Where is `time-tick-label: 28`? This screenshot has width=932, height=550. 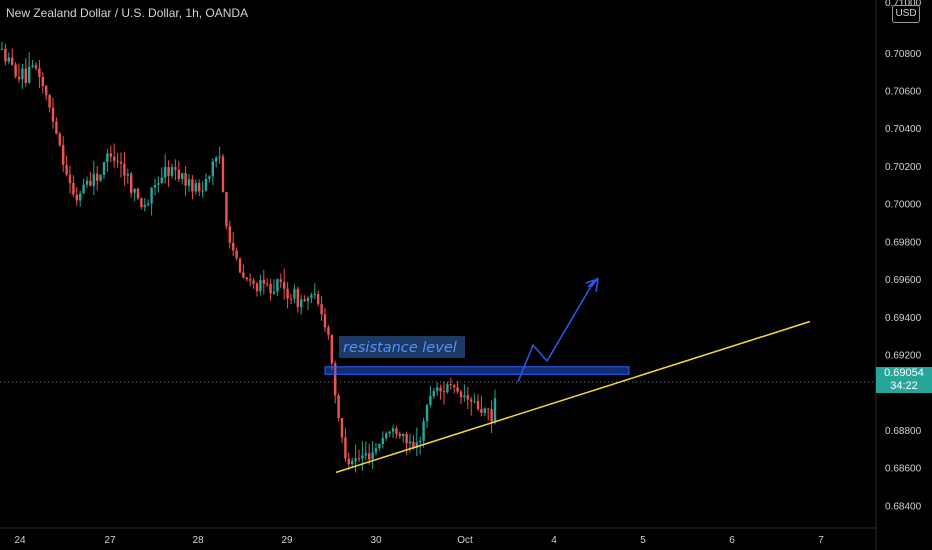 time-tick-label: 28 is located at coordinates (198, 540).